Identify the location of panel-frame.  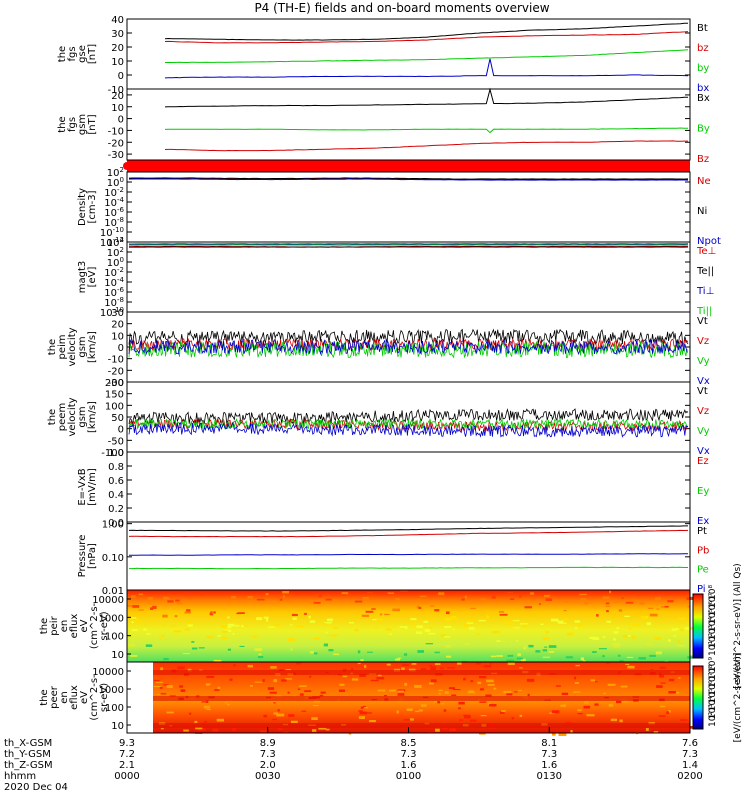
(408, 124).